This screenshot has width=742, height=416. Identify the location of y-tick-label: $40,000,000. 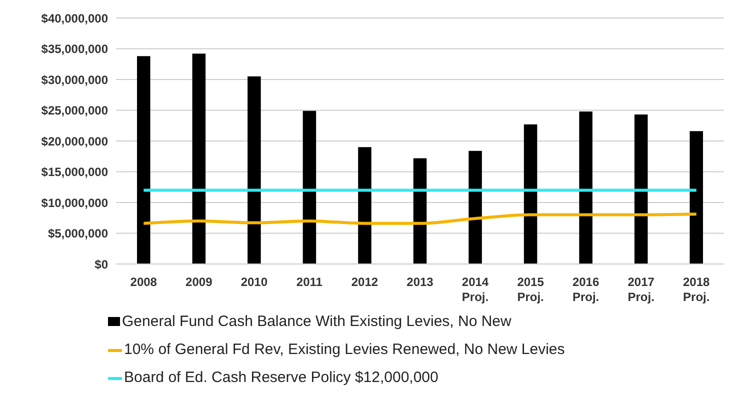
(74, 18).